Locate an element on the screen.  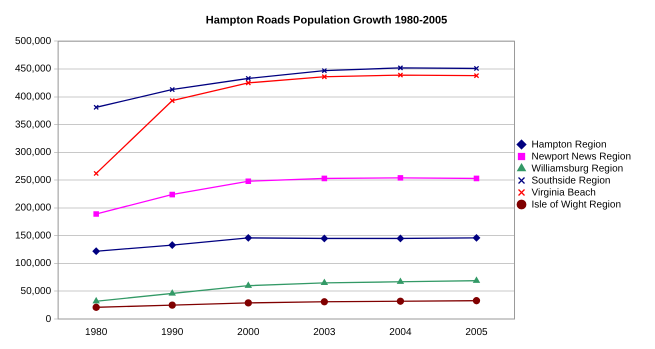
y-tick-label: 500,000 is located at coordinates (33, 41).